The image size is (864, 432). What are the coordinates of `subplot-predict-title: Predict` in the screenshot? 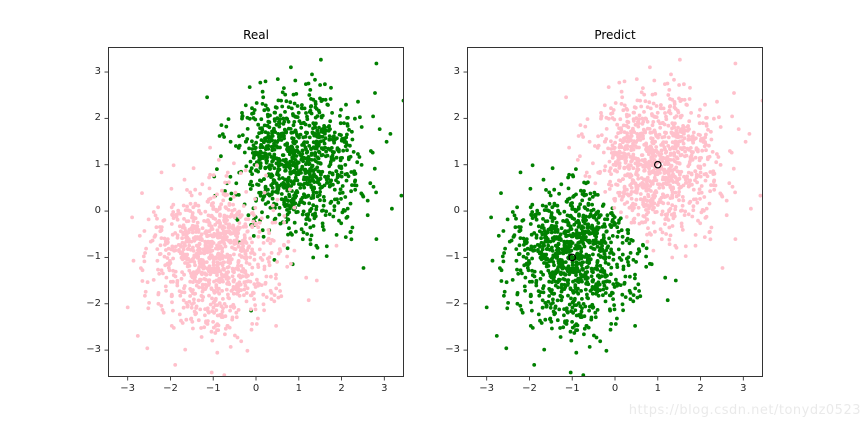 It's located at (615, 35).